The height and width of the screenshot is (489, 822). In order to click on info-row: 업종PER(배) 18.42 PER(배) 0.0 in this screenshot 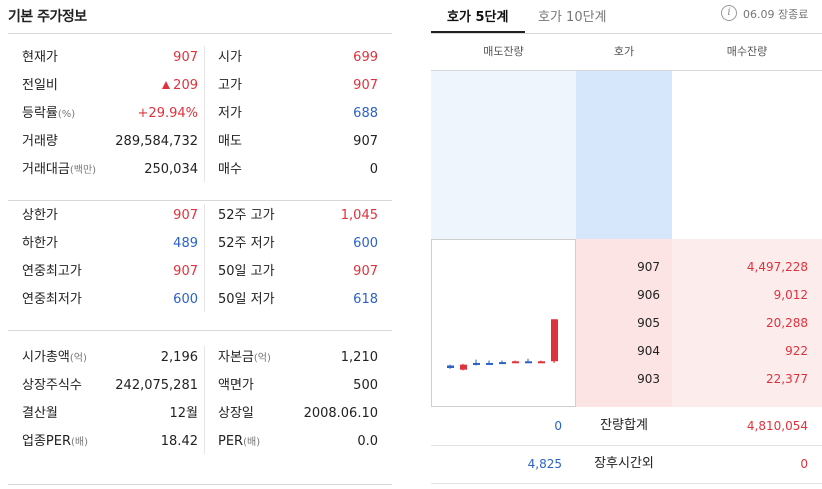, I will do `click(200, 442)`.